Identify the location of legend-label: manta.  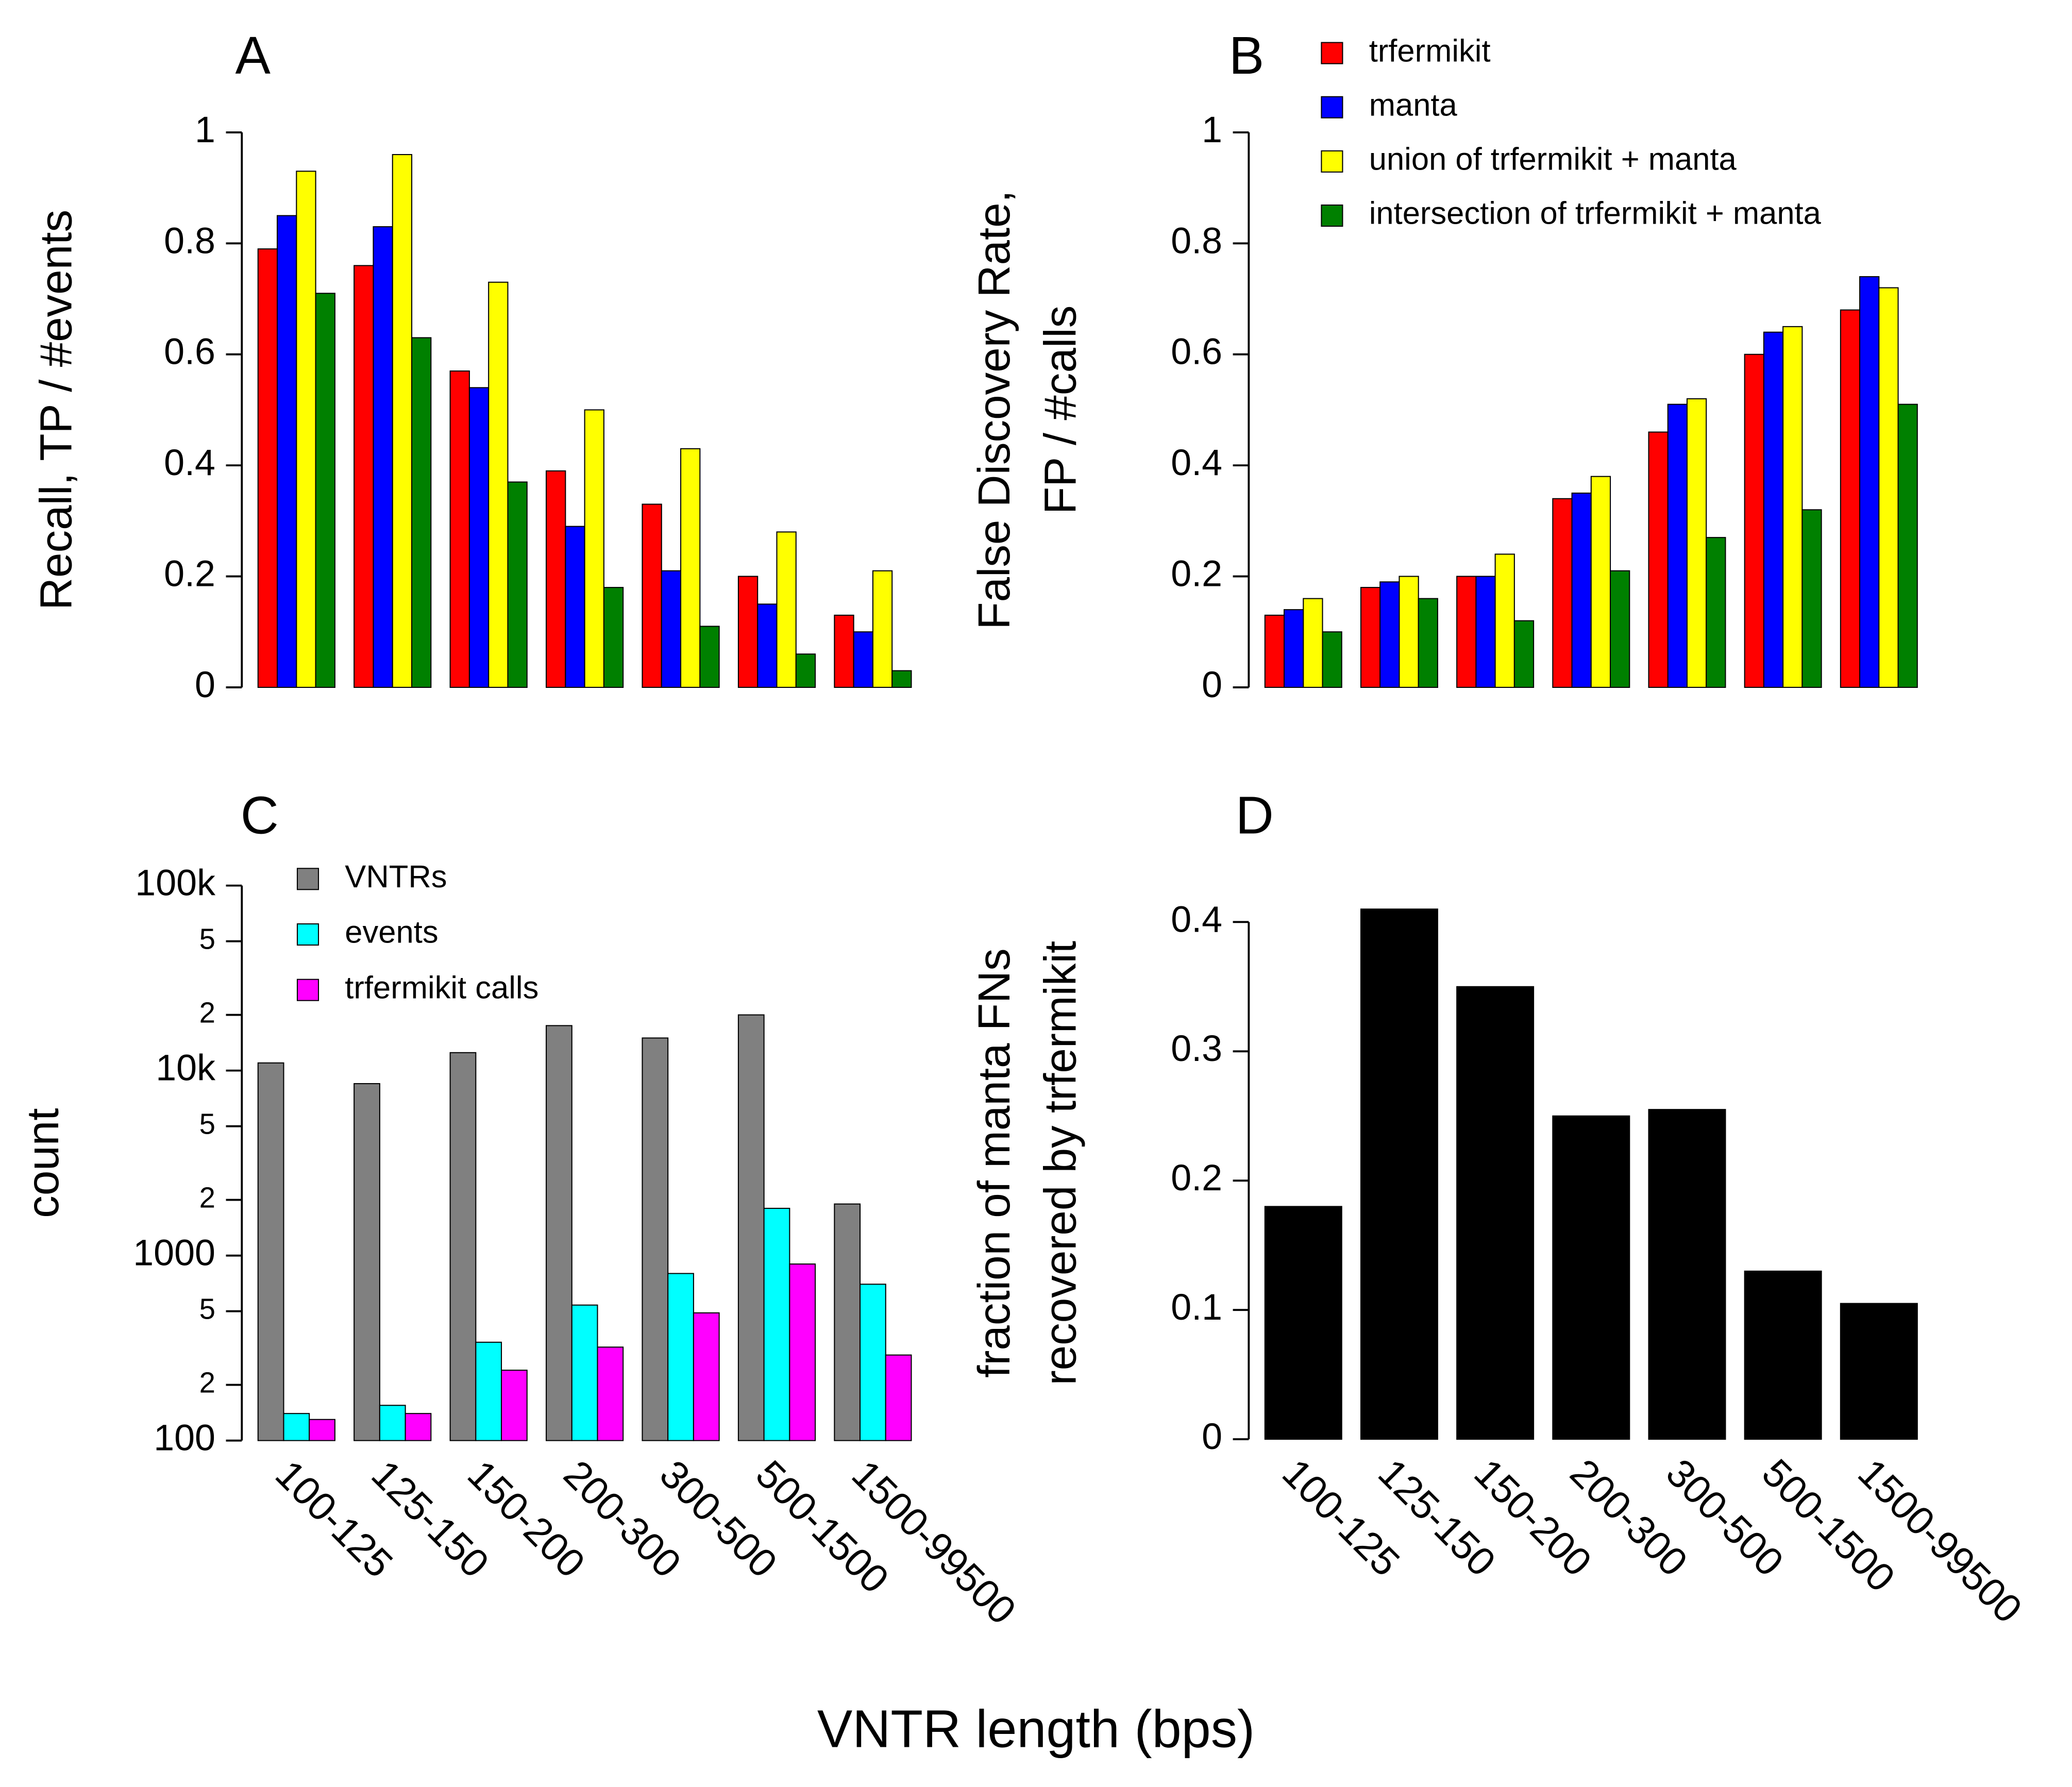
(1414, 105).